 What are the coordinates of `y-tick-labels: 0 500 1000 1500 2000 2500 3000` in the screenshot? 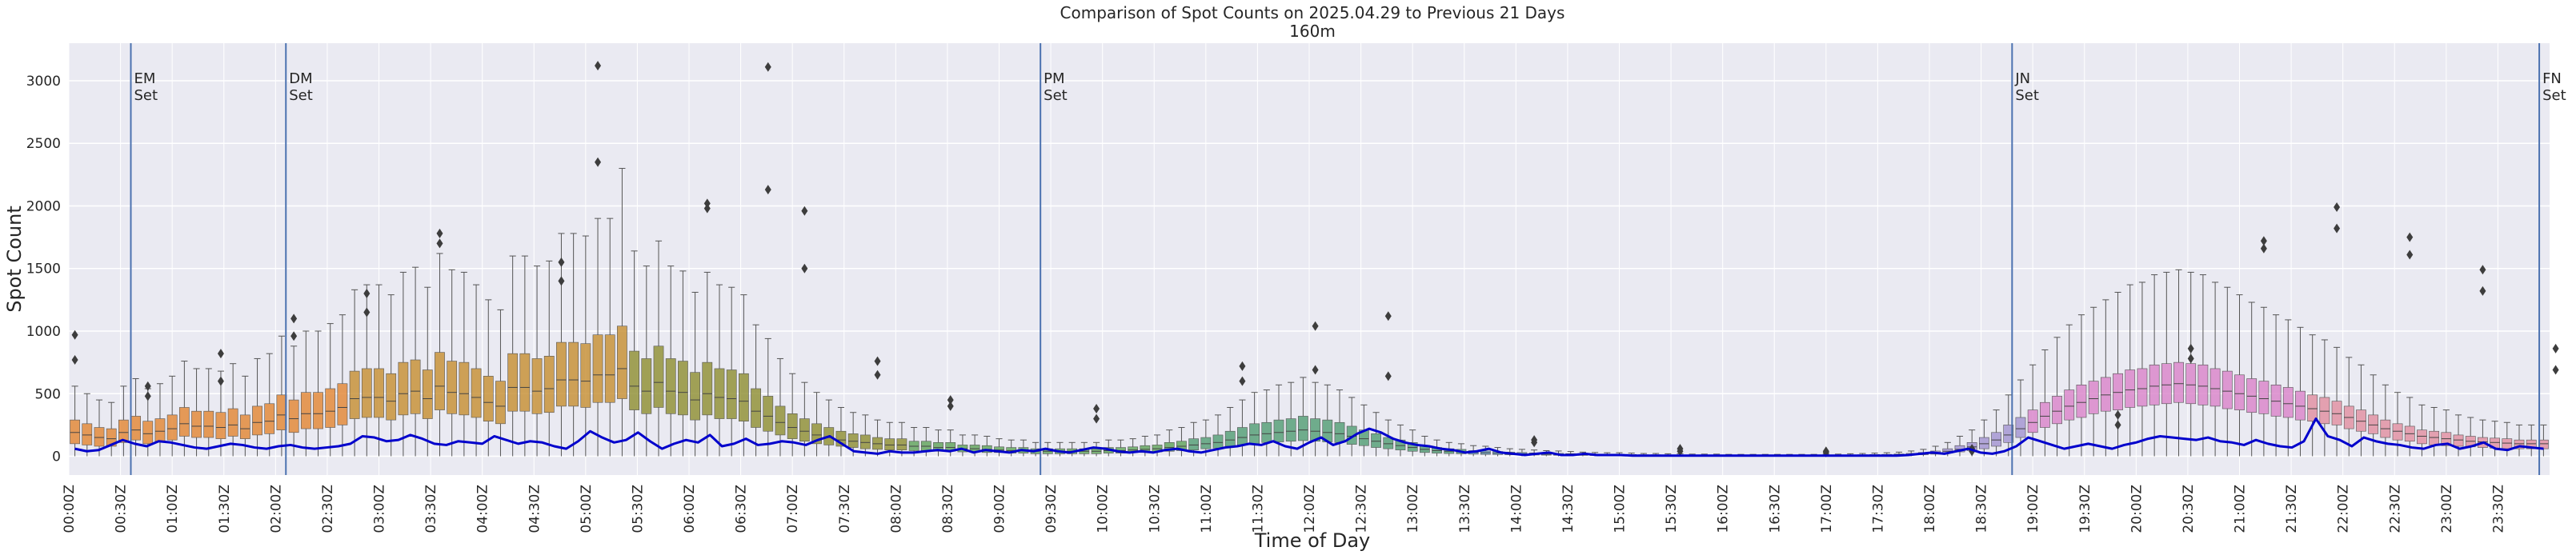 It's located at (43, 269).